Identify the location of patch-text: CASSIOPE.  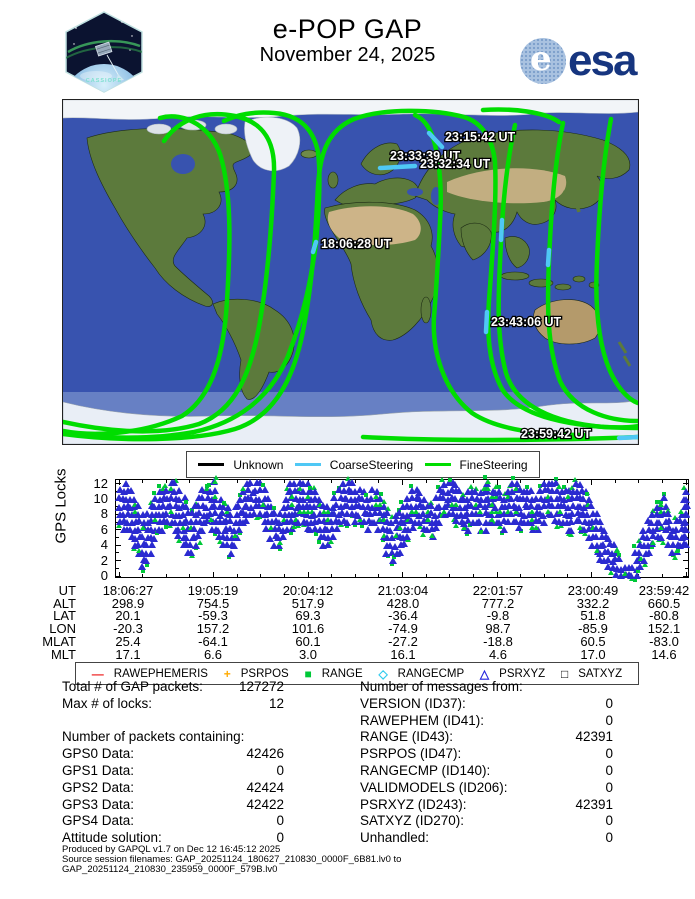
(104, 81).